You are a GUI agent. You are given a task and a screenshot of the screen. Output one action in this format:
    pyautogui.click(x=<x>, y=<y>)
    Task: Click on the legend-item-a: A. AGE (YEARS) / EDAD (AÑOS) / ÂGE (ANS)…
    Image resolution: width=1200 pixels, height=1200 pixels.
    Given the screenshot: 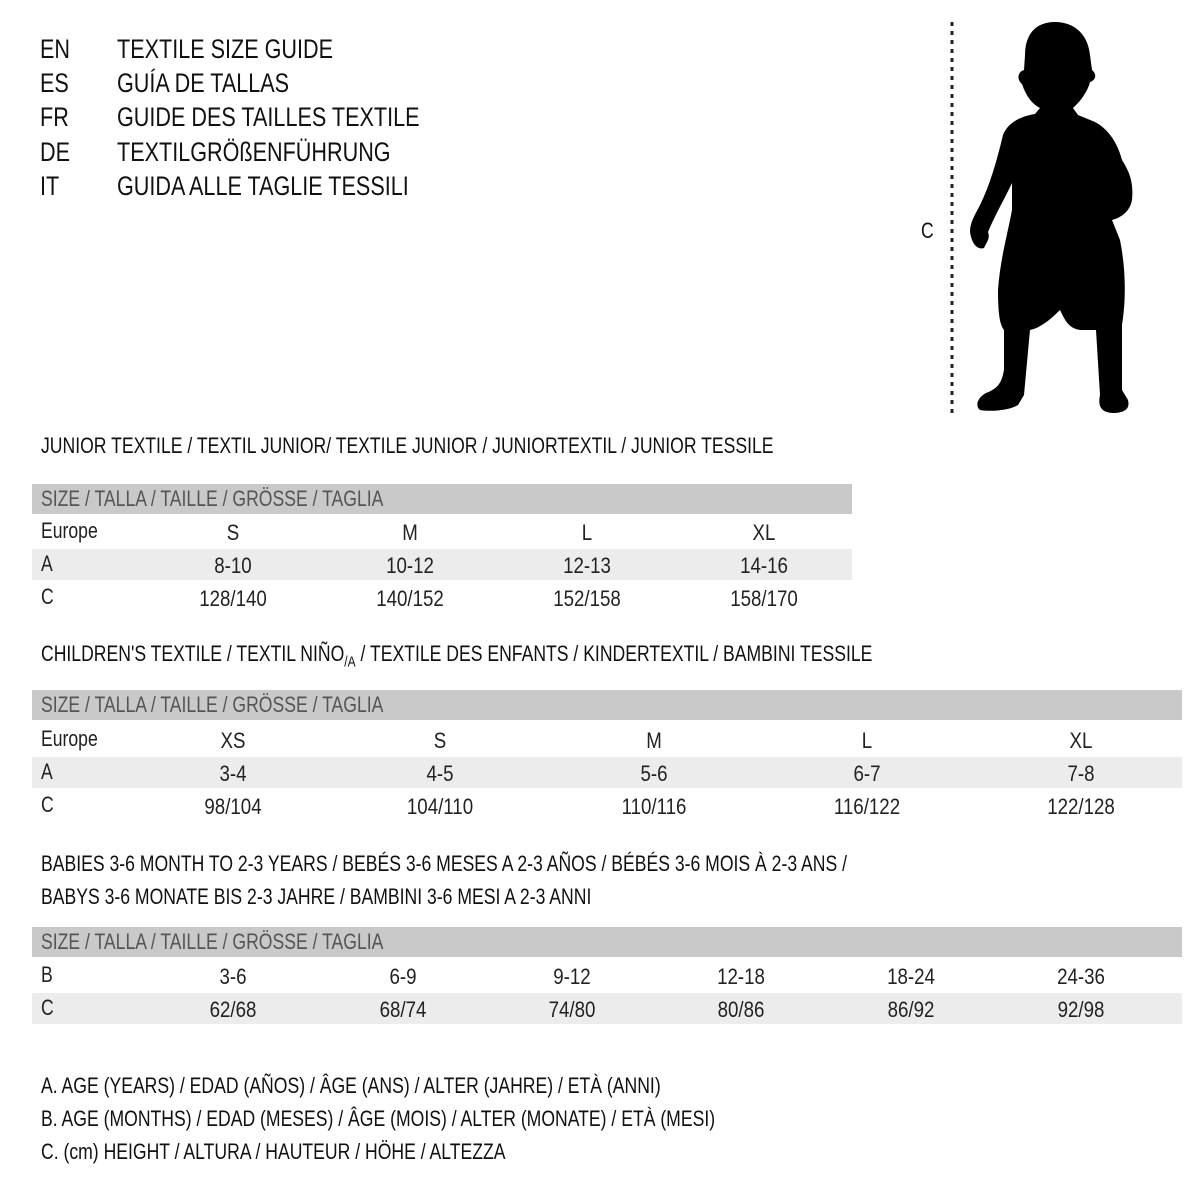 What is the action you would take?
    pyautogui.click(x=428, y=1086)
    